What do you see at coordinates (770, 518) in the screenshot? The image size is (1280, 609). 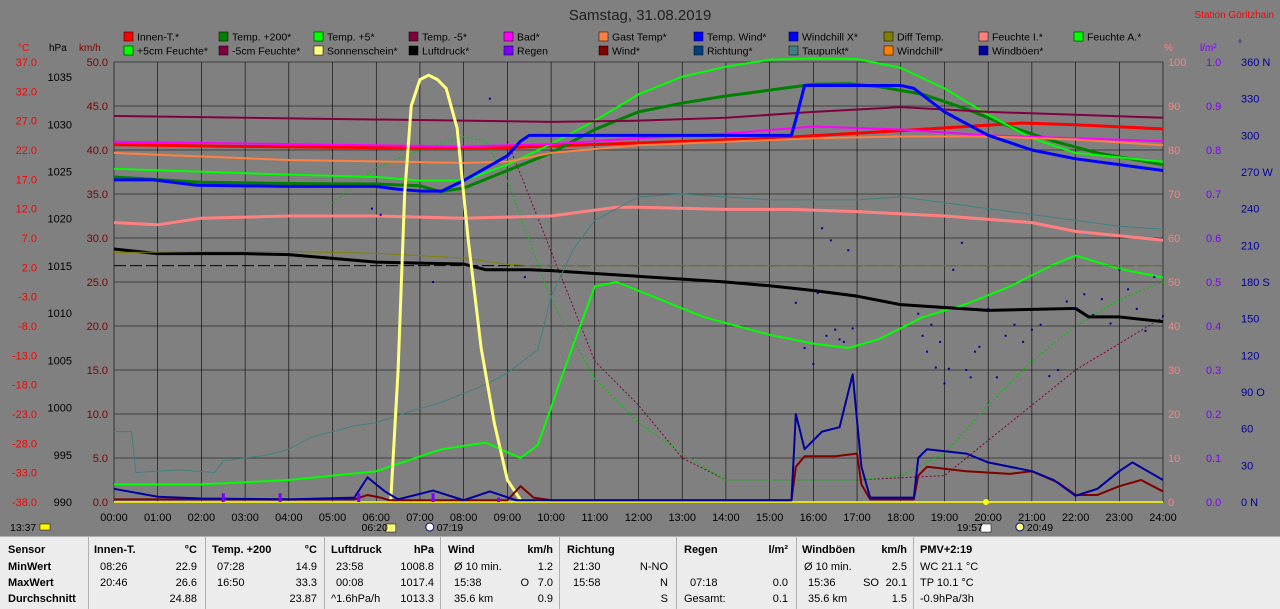 I see `x-tick-label: 15:00` at bounding box center [770, 518].